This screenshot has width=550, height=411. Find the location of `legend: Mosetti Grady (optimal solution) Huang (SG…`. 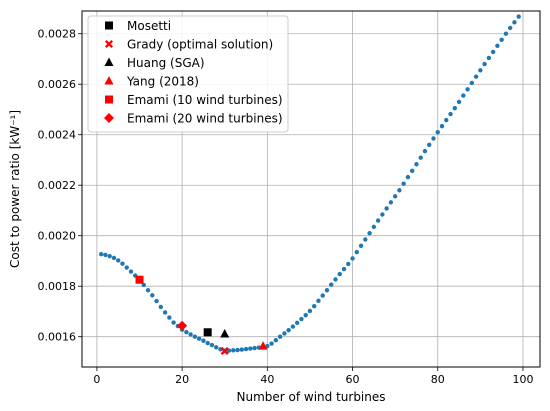

legend: Mosetti Grady (optimal solution) Huang (SG… is located at coordinates (188, 74).